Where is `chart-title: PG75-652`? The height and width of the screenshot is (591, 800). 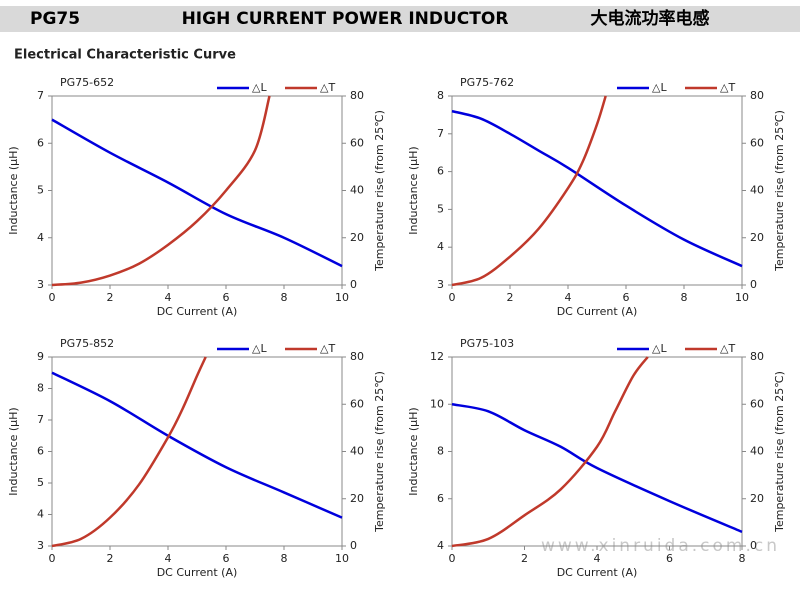
chart-title: PG75-652 is located at coordinates (87, 82).